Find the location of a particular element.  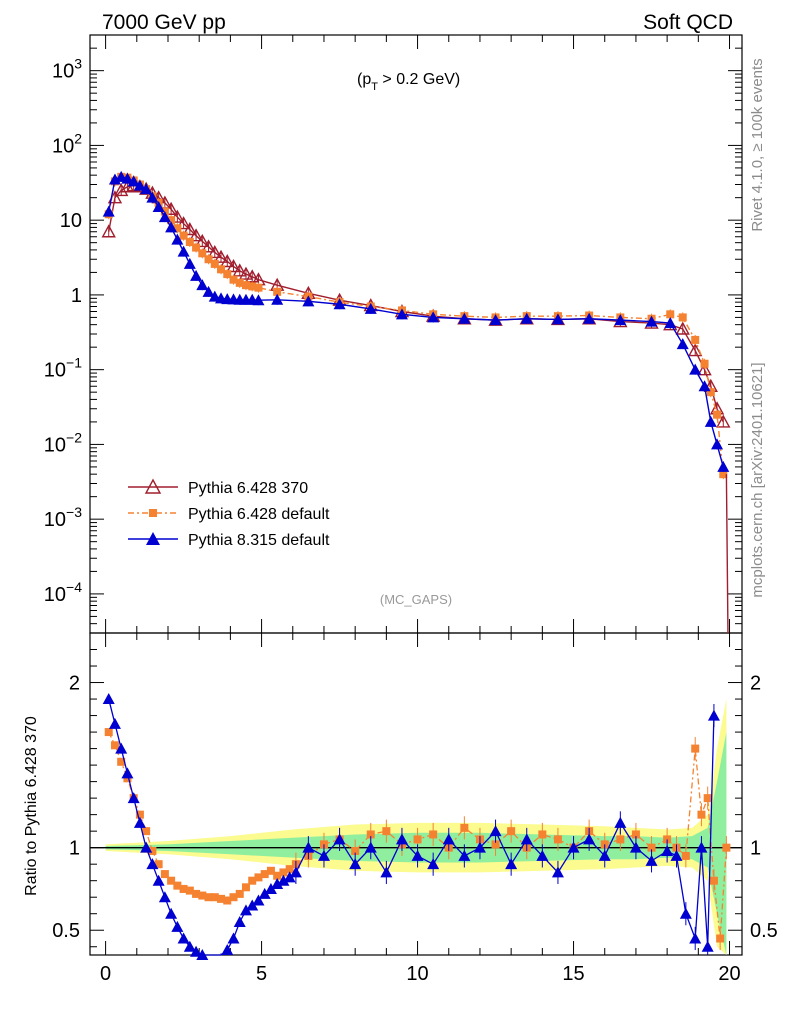

legend-label-pythia6-370: Pythia 6.428 370 is located at coordinates (248, 488).